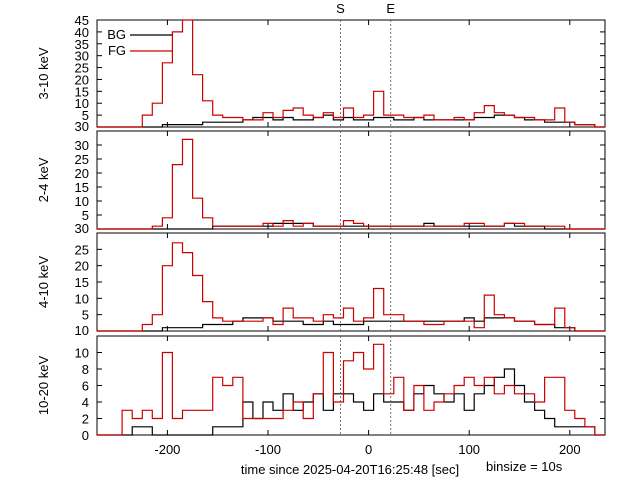 This screenshot has height=480, width=640. I want to click on y-tick-label: 6, so click(85, 386).